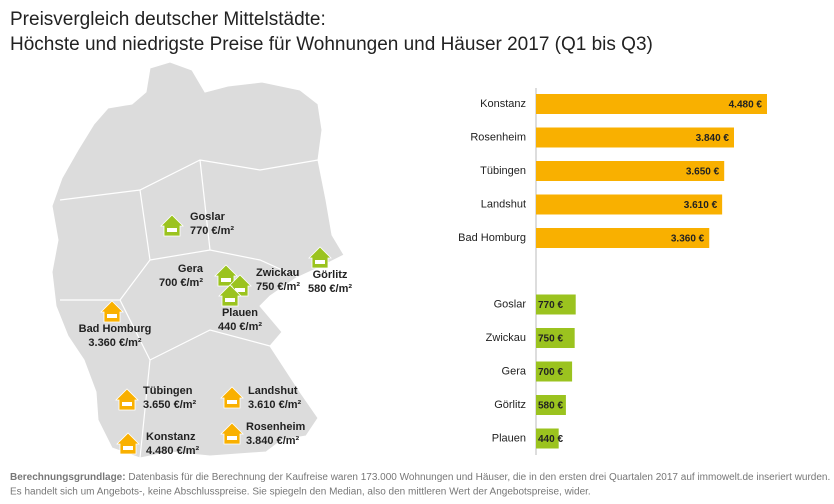 The height and width of the screenshot is (504, 834). Describe the element at coordinates (492, 238) in the screenshot. I see `category-label: Bad Homburg` at that location.